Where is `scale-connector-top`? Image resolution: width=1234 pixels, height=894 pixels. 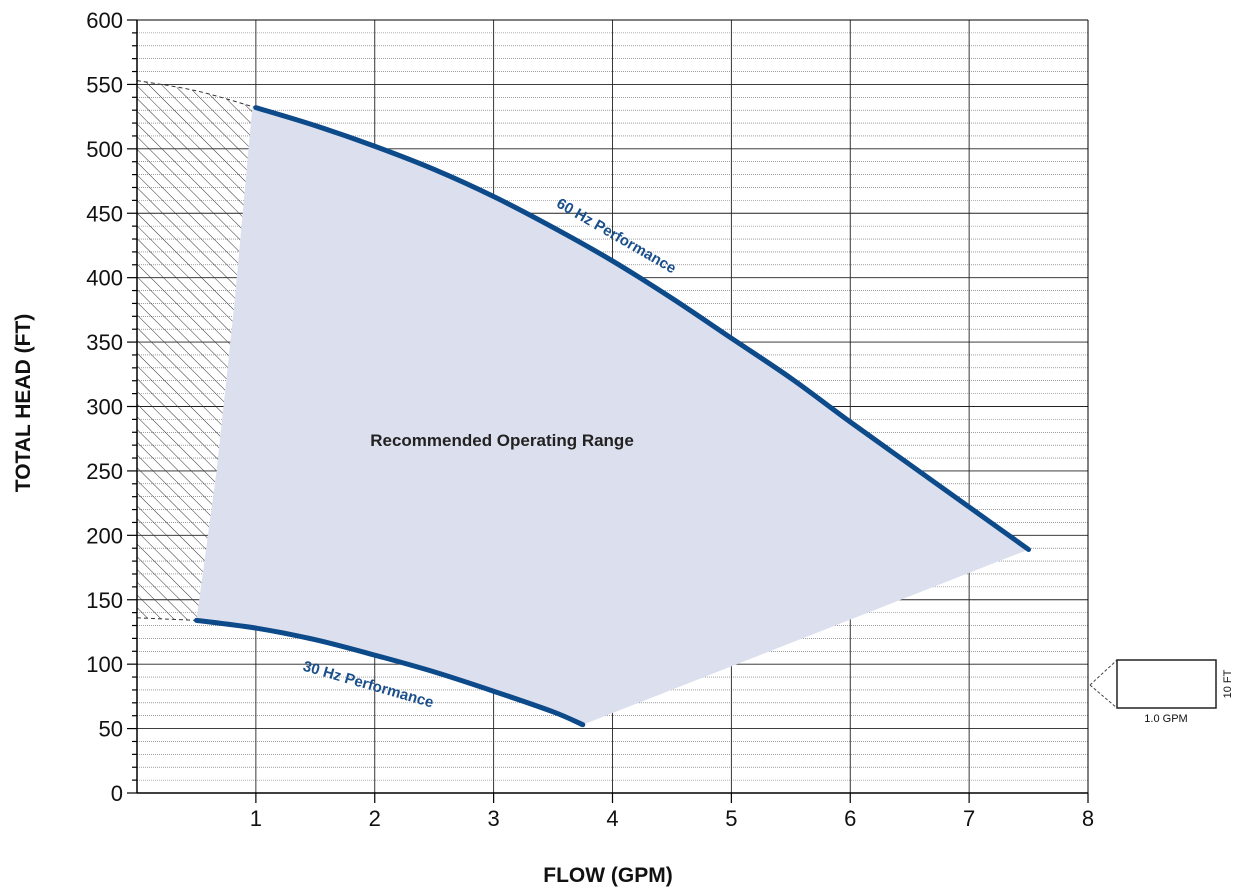
scale-connector-top is located at coordinates (1103, 672).